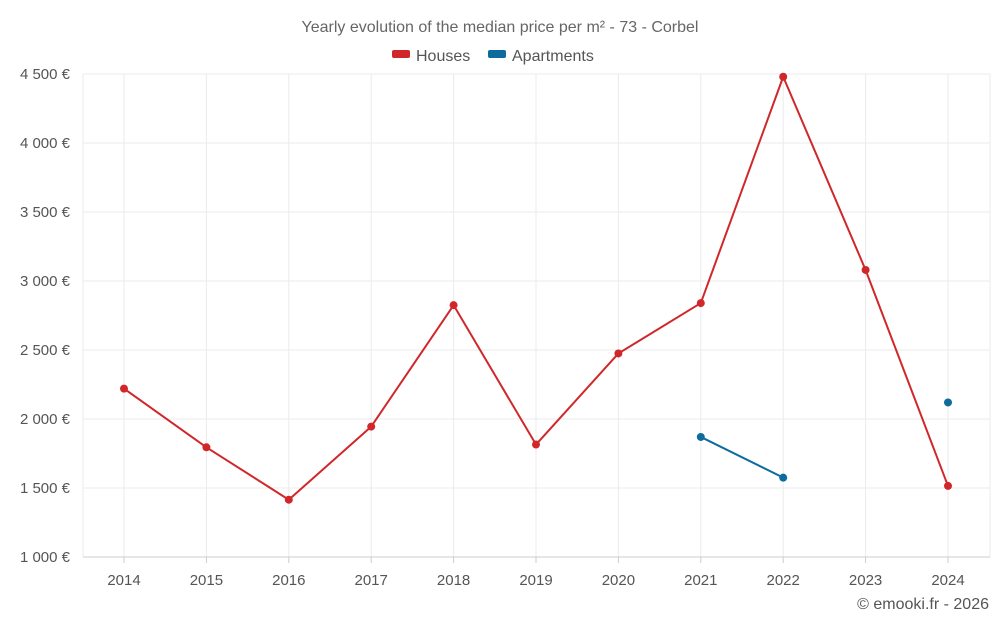  What do you see at coordinates (553, 56) in the screenshot?
I see `legend-label-apartments: Apartments` at bounding box center [553, 56].